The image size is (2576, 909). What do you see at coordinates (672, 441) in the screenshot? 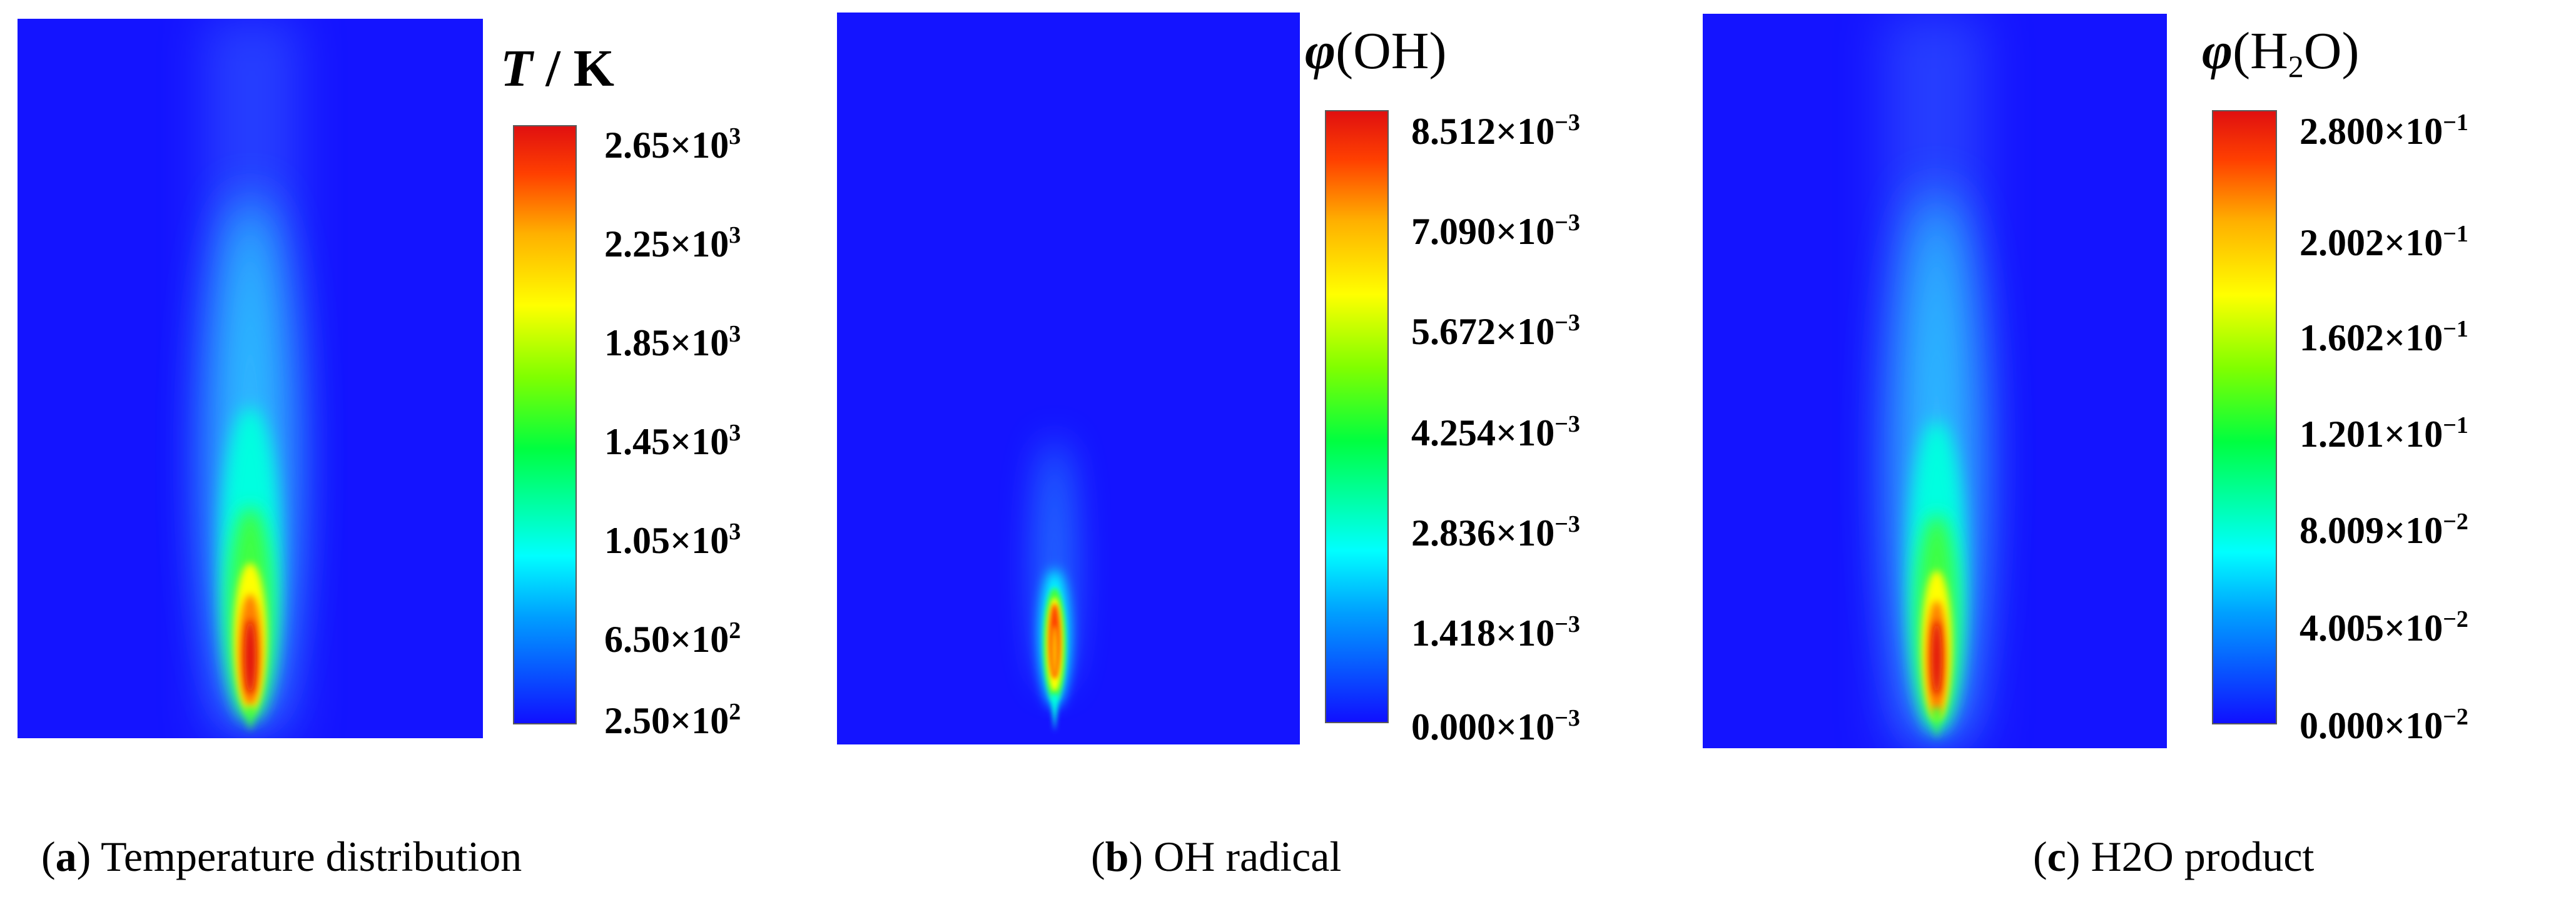
I see `colorbar-tick-label: 1.45×10³` at bounding box center [672, 441].